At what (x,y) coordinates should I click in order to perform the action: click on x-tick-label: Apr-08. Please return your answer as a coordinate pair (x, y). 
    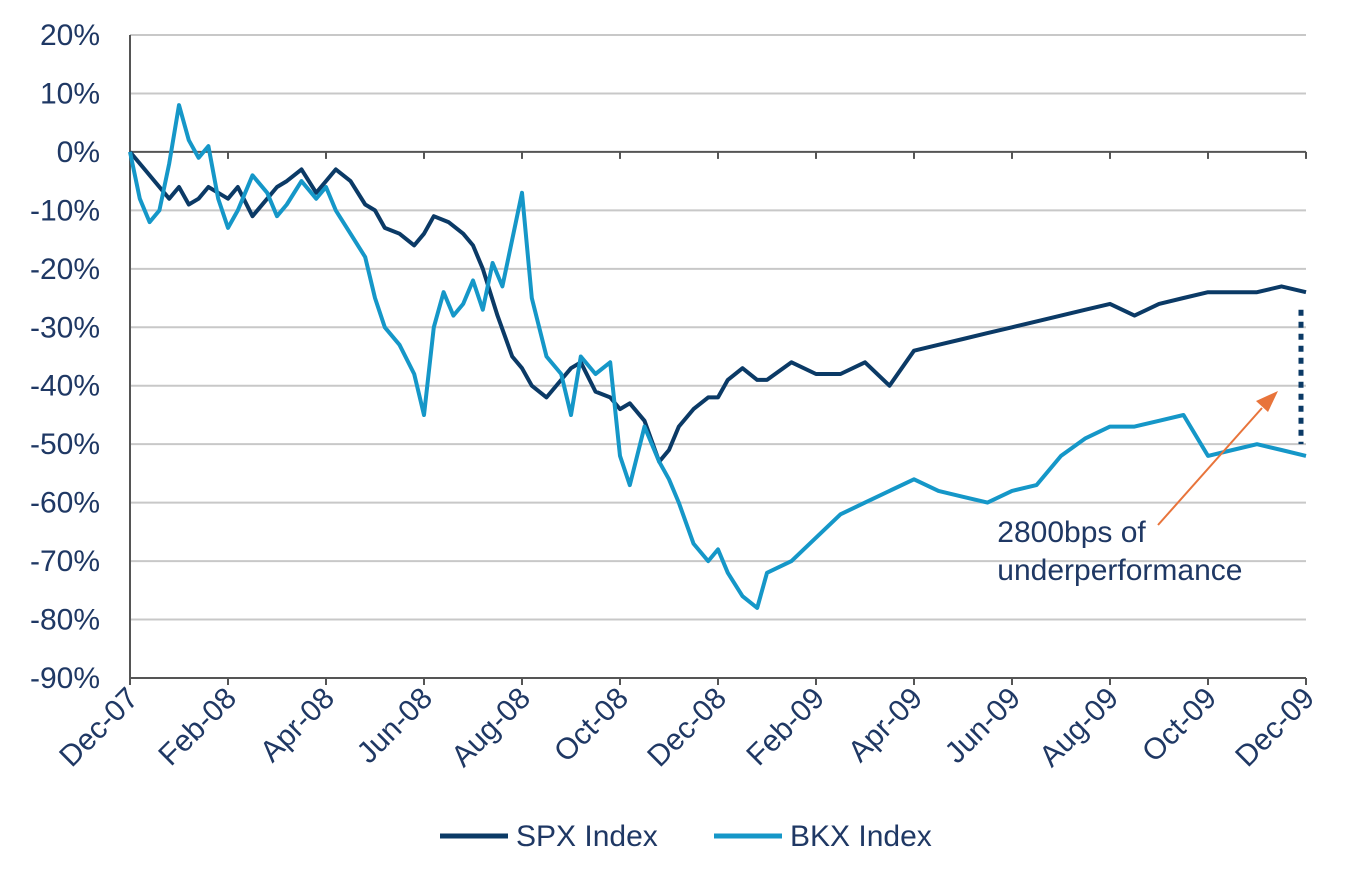
    Looking at the image, I should click on (297, 725).